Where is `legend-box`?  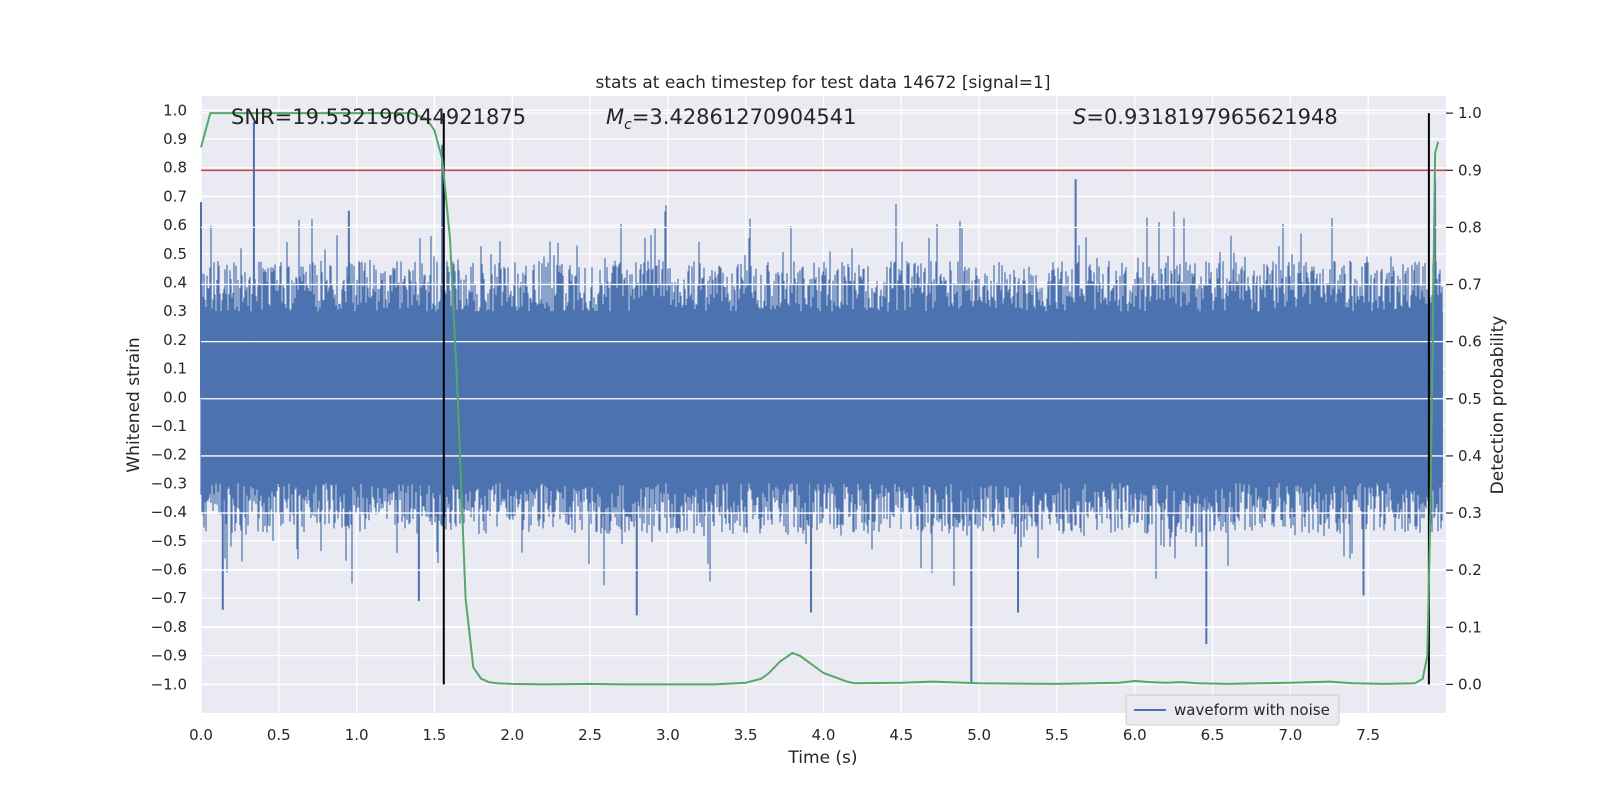
legend-box is located at coordinates (1232, 710).